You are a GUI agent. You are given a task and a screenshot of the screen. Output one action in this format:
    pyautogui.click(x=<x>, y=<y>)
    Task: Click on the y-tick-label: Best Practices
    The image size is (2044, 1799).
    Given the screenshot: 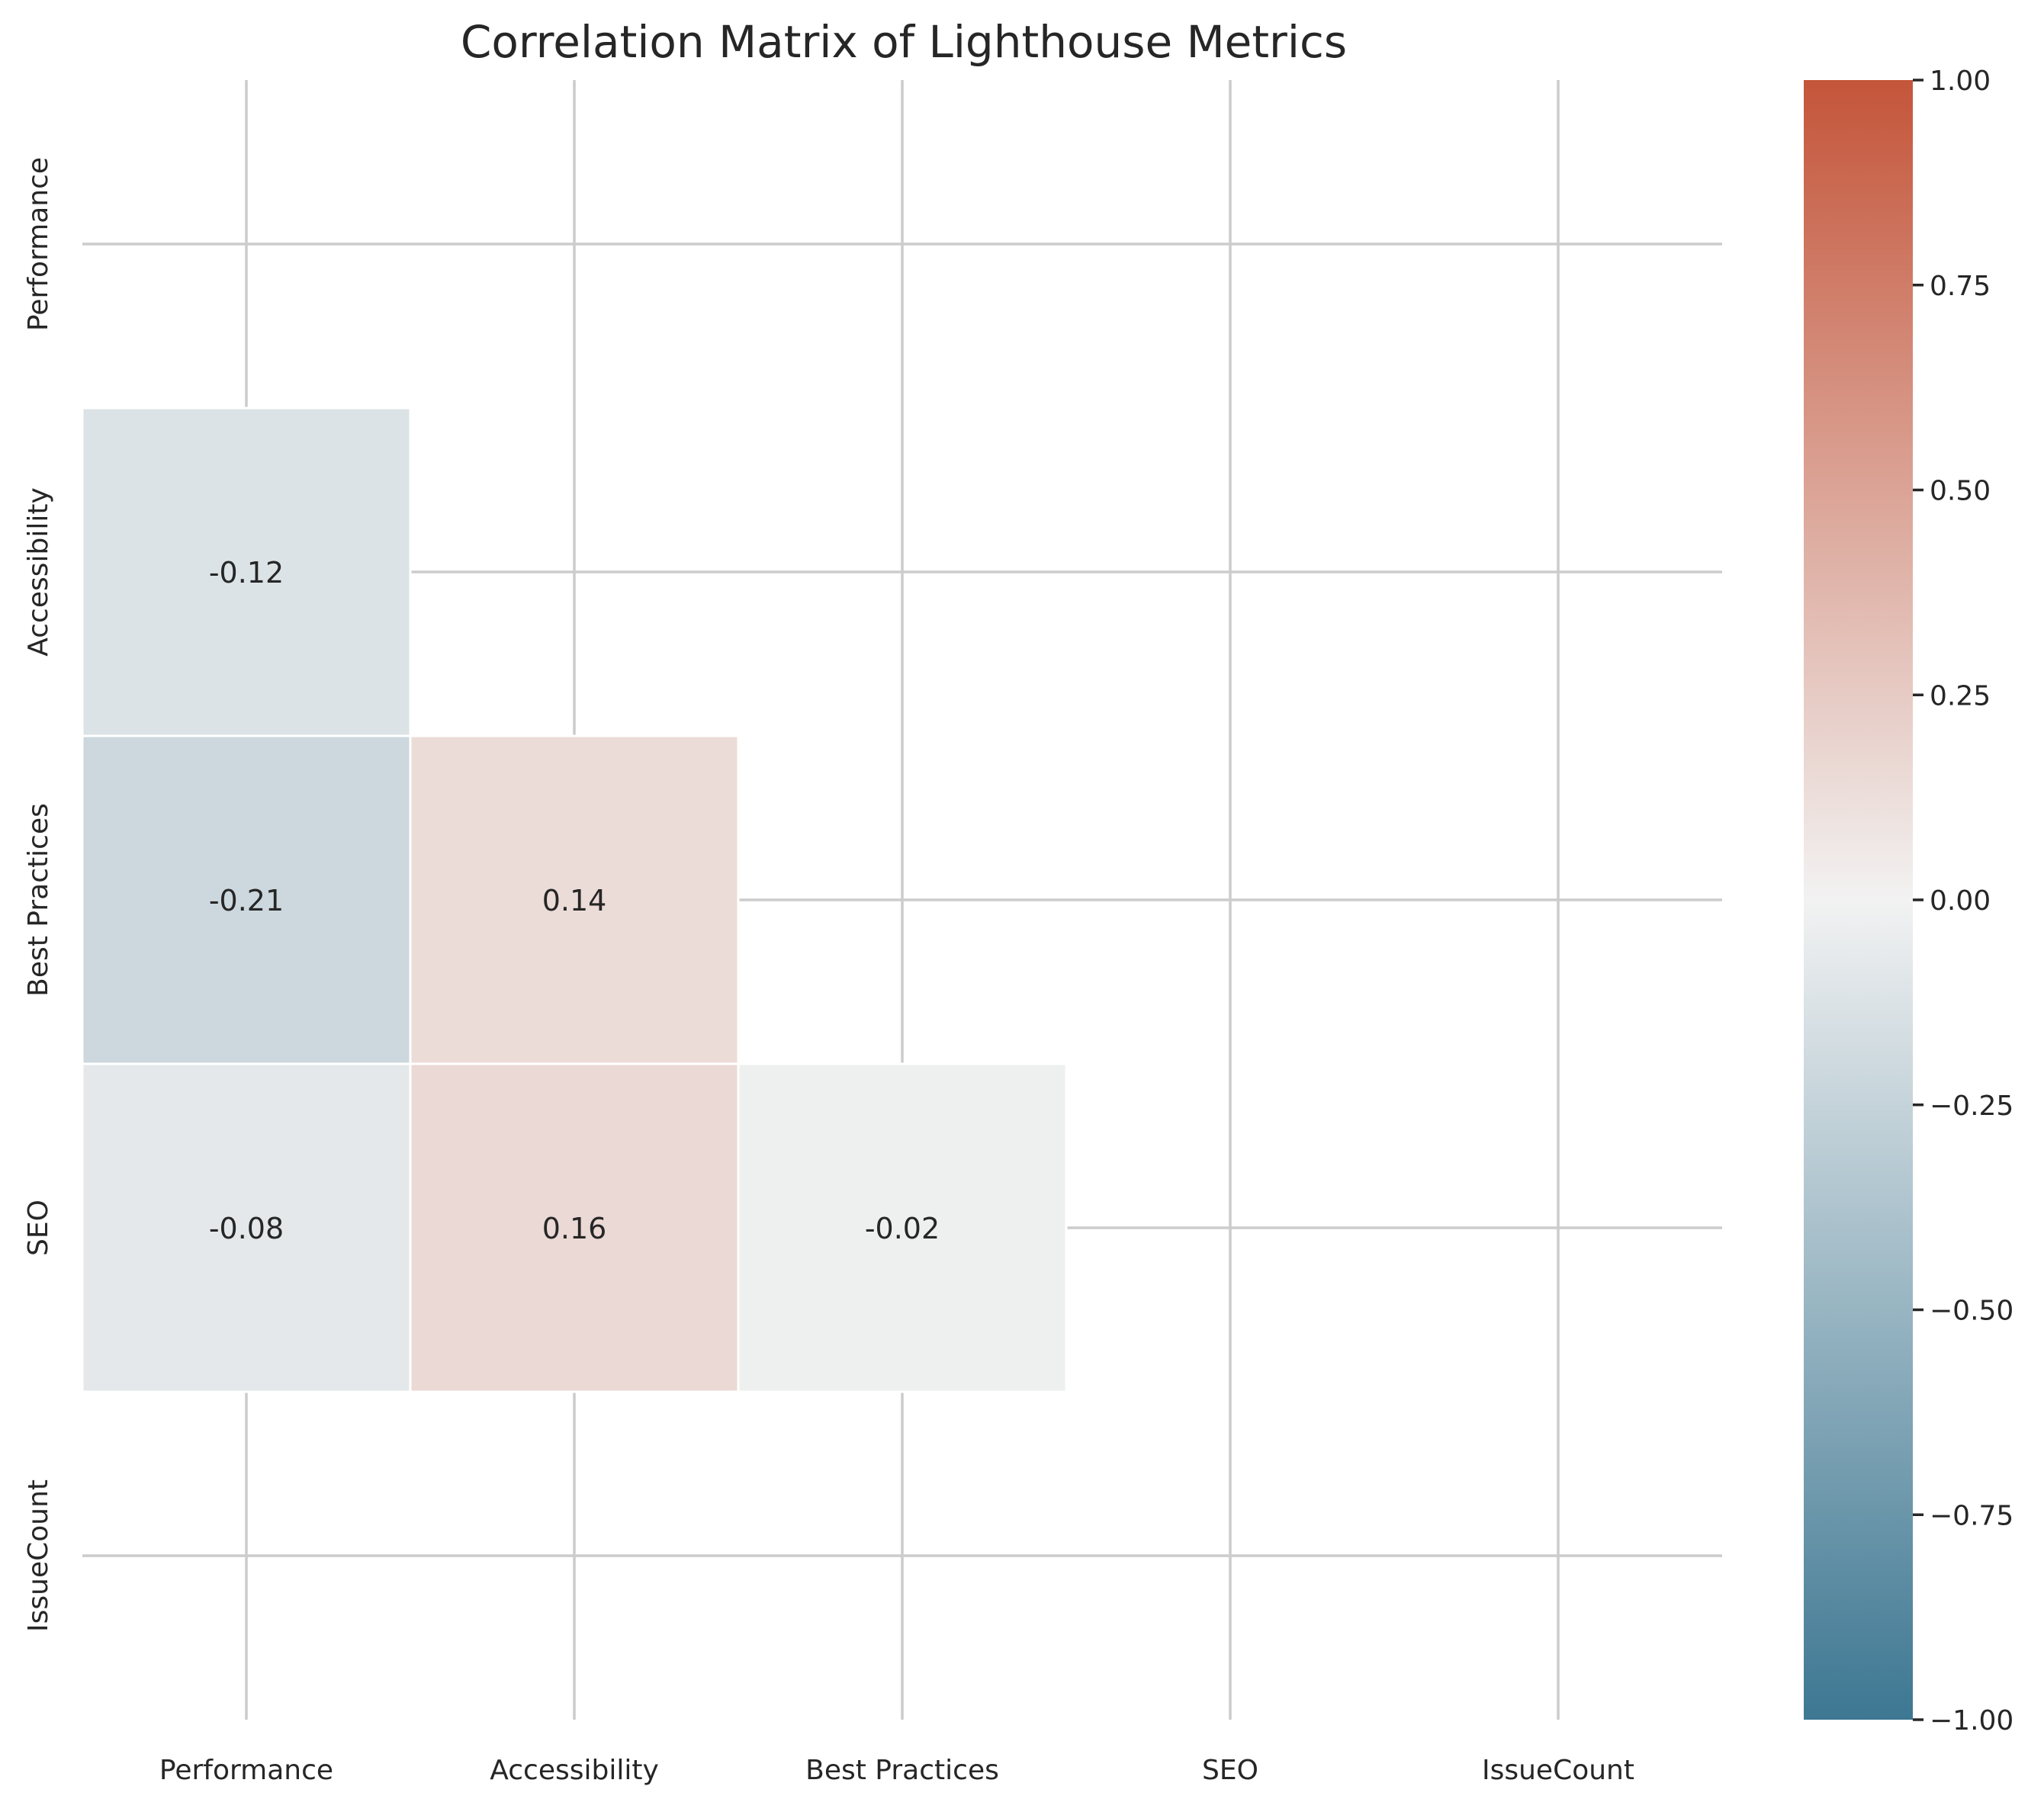 What is the action you would take?
    pyautogui.click(x=38, y=900)
    